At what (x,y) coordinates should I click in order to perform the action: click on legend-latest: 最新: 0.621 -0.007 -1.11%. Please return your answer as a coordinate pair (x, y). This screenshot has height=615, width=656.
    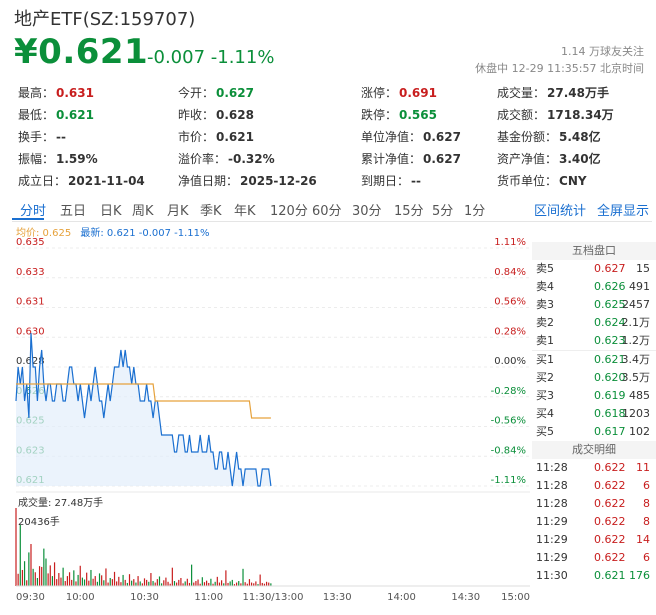
    Looking at the image, I should click on (145, 233).